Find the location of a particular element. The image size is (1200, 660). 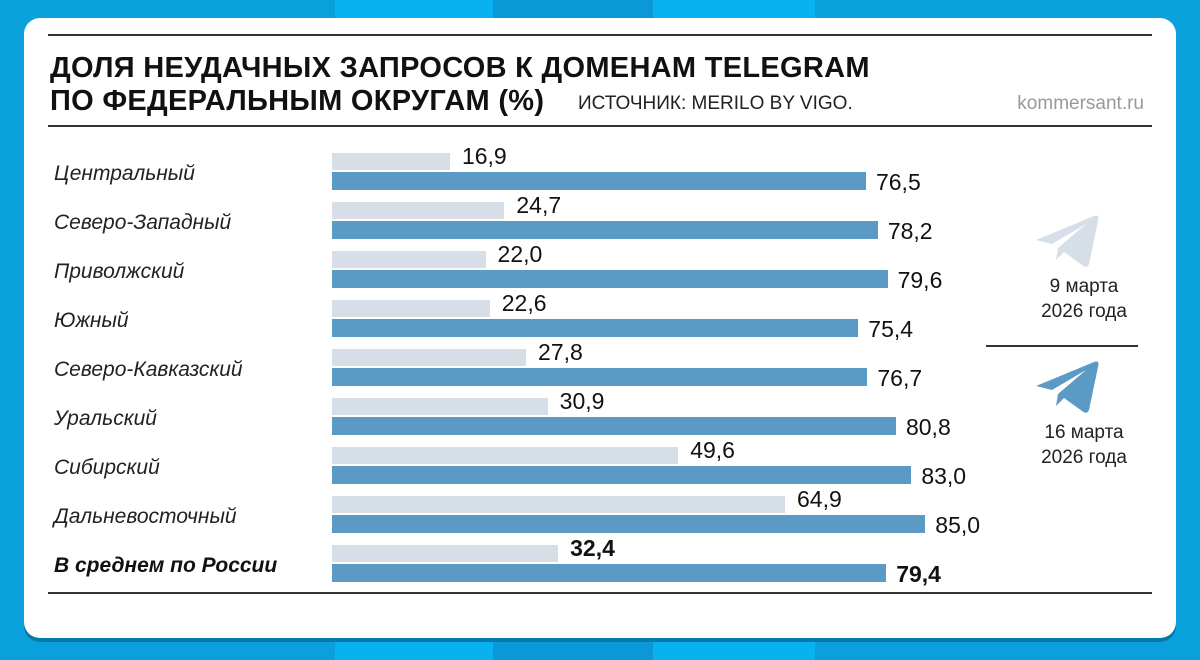

value-16-march: 76,7 is located at coordinates (900, 378).